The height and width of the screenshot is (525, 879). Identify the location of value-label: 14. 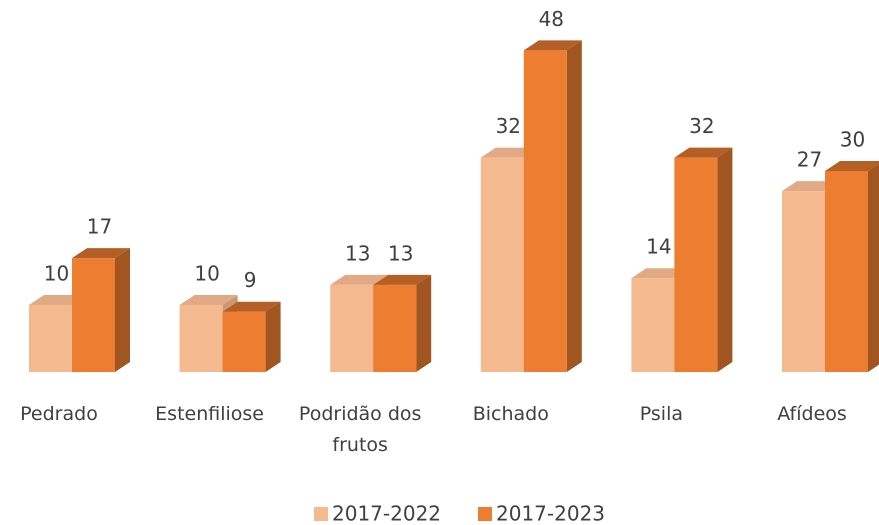
(658, 247).